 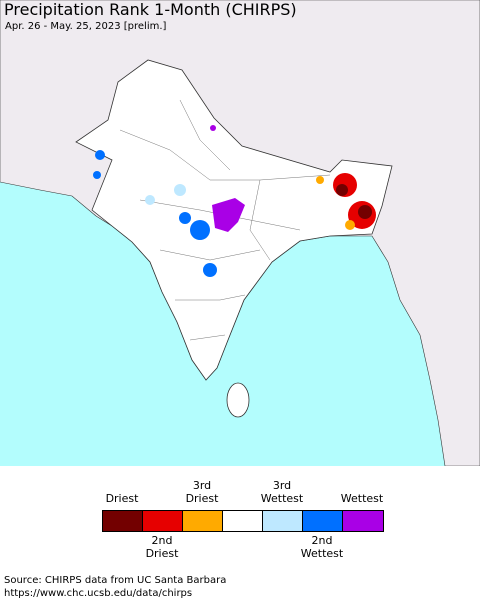 What do you see at coordinates (322, 547) in the screenshot?
I see `legend-label: 2nd Wettest` at bounding box center [322, 547].